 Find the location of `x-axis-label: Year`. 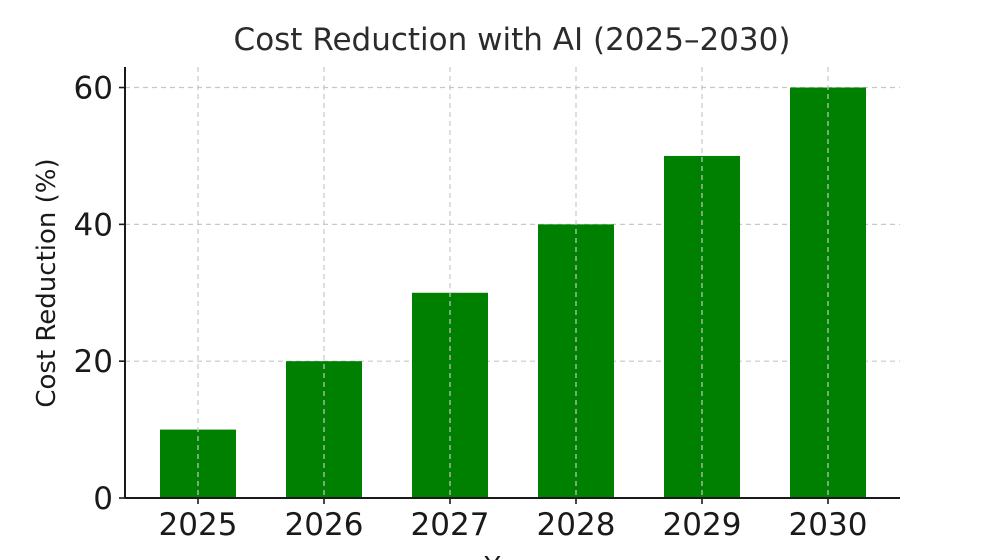

x-axis-label: Year is located at coordinates (511, 556).